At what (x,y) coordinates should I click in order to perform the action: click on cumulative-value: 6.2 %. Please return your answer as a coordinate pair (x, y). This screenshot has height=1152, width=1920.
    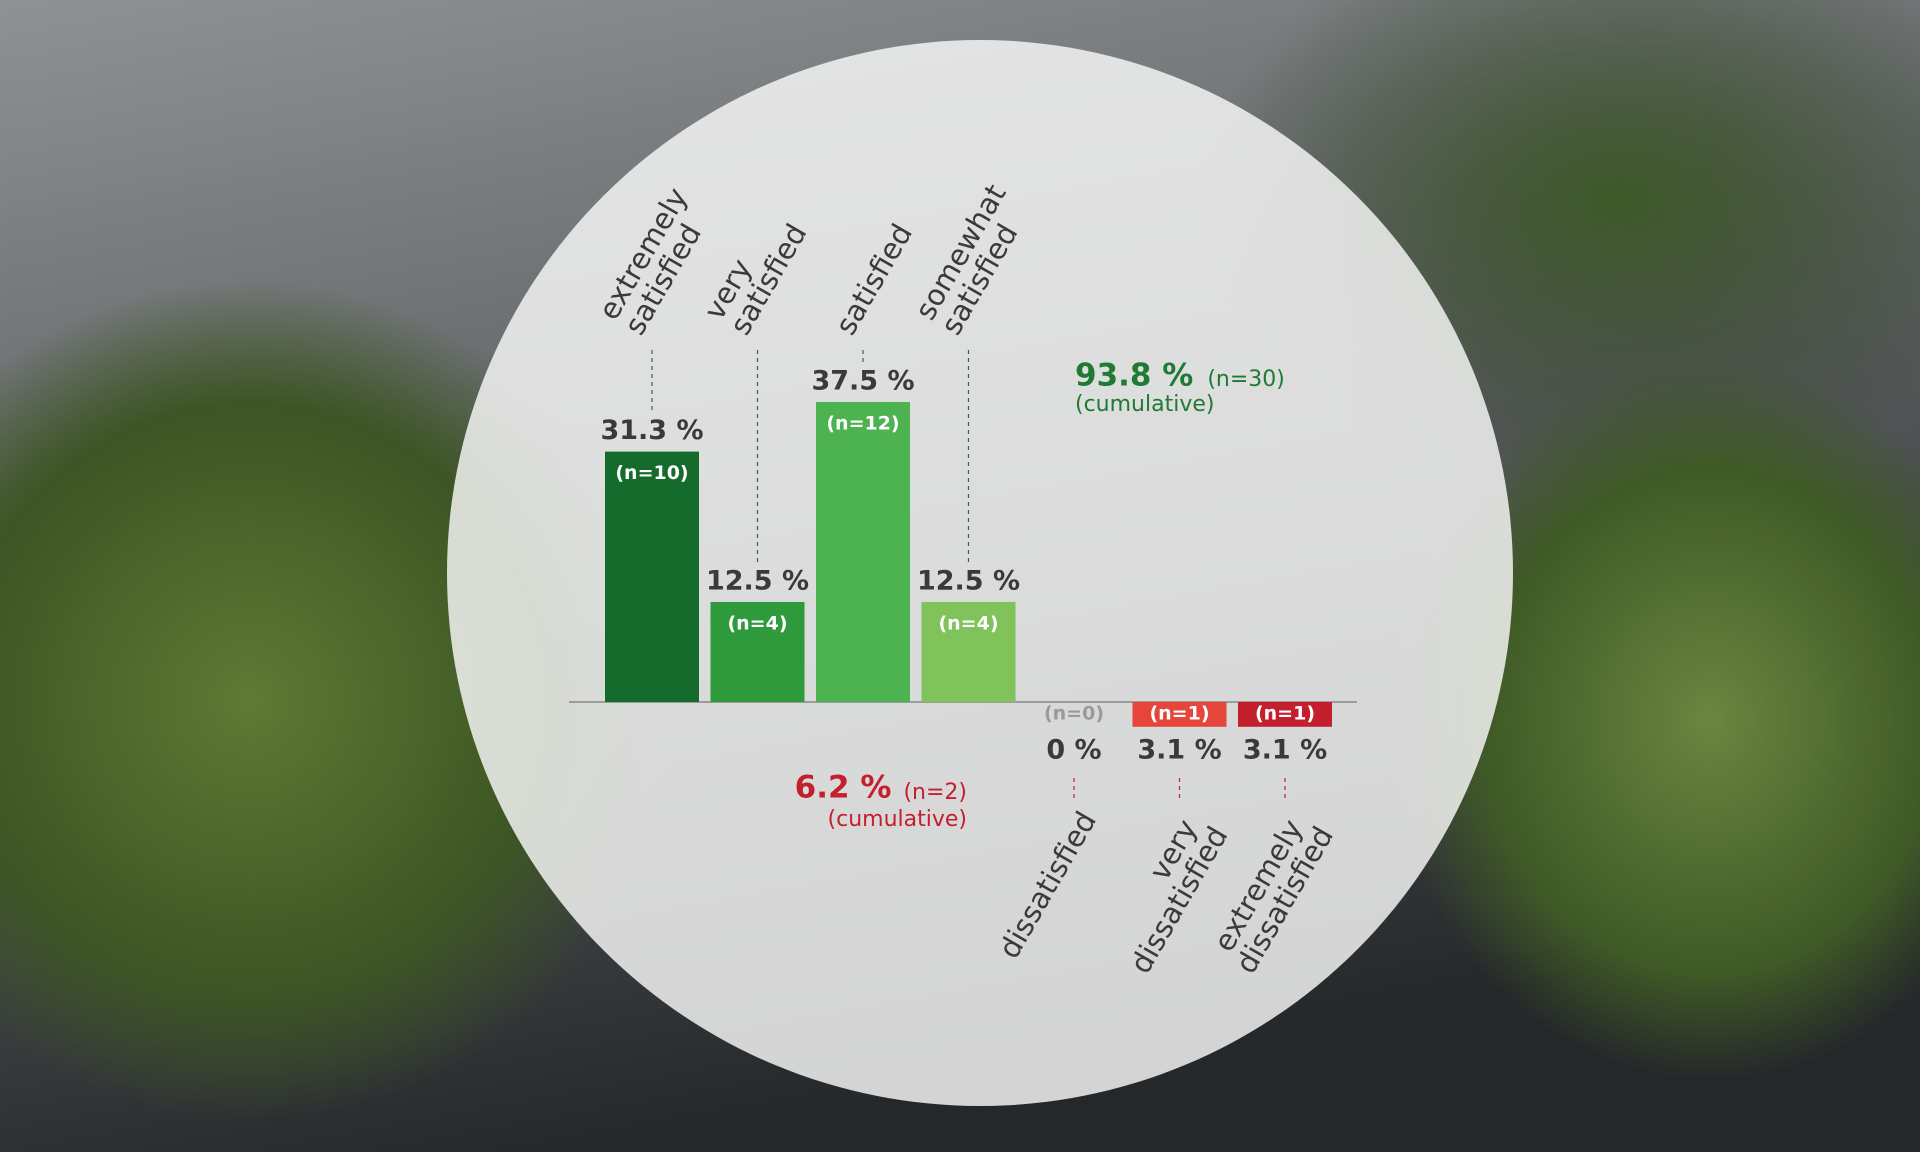
    Looking at the image, I should click on (843, 788).